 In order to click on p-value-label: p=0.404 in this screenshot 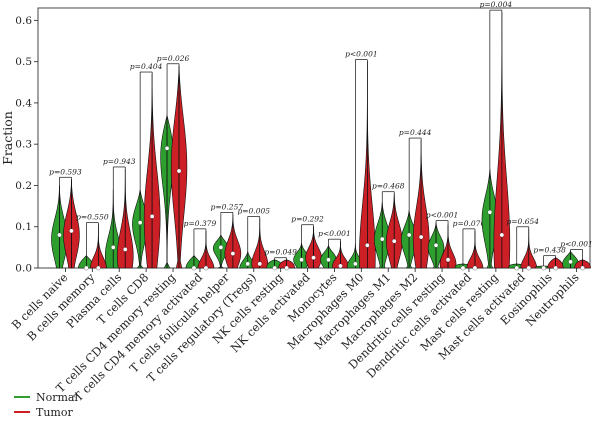, I will do `click(146, 66)`.